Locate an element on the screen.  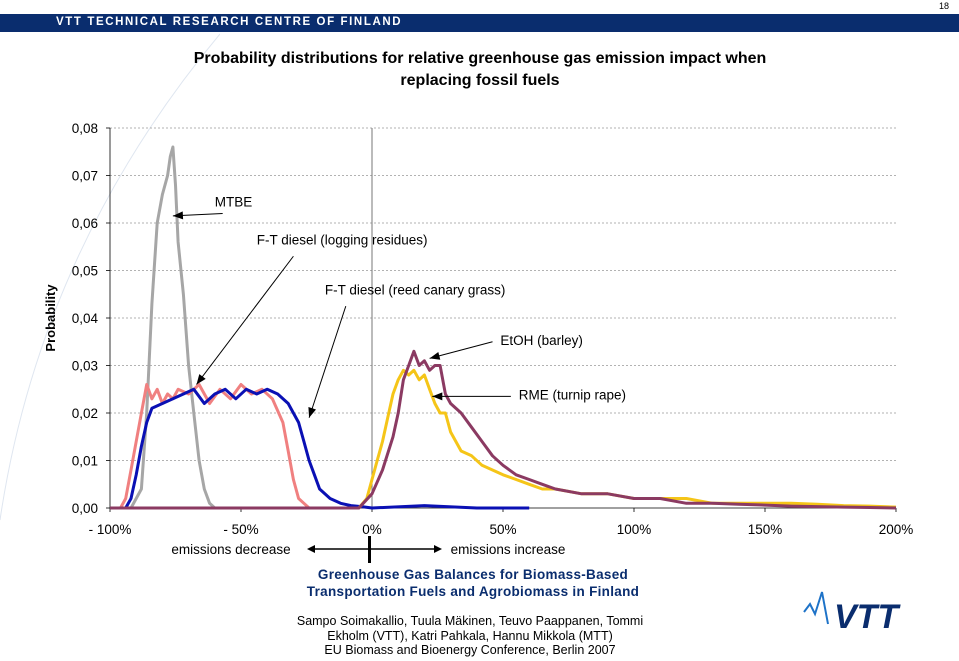
chart-title-line2: replacing fossil fuels is located at coordinates (480, 80).